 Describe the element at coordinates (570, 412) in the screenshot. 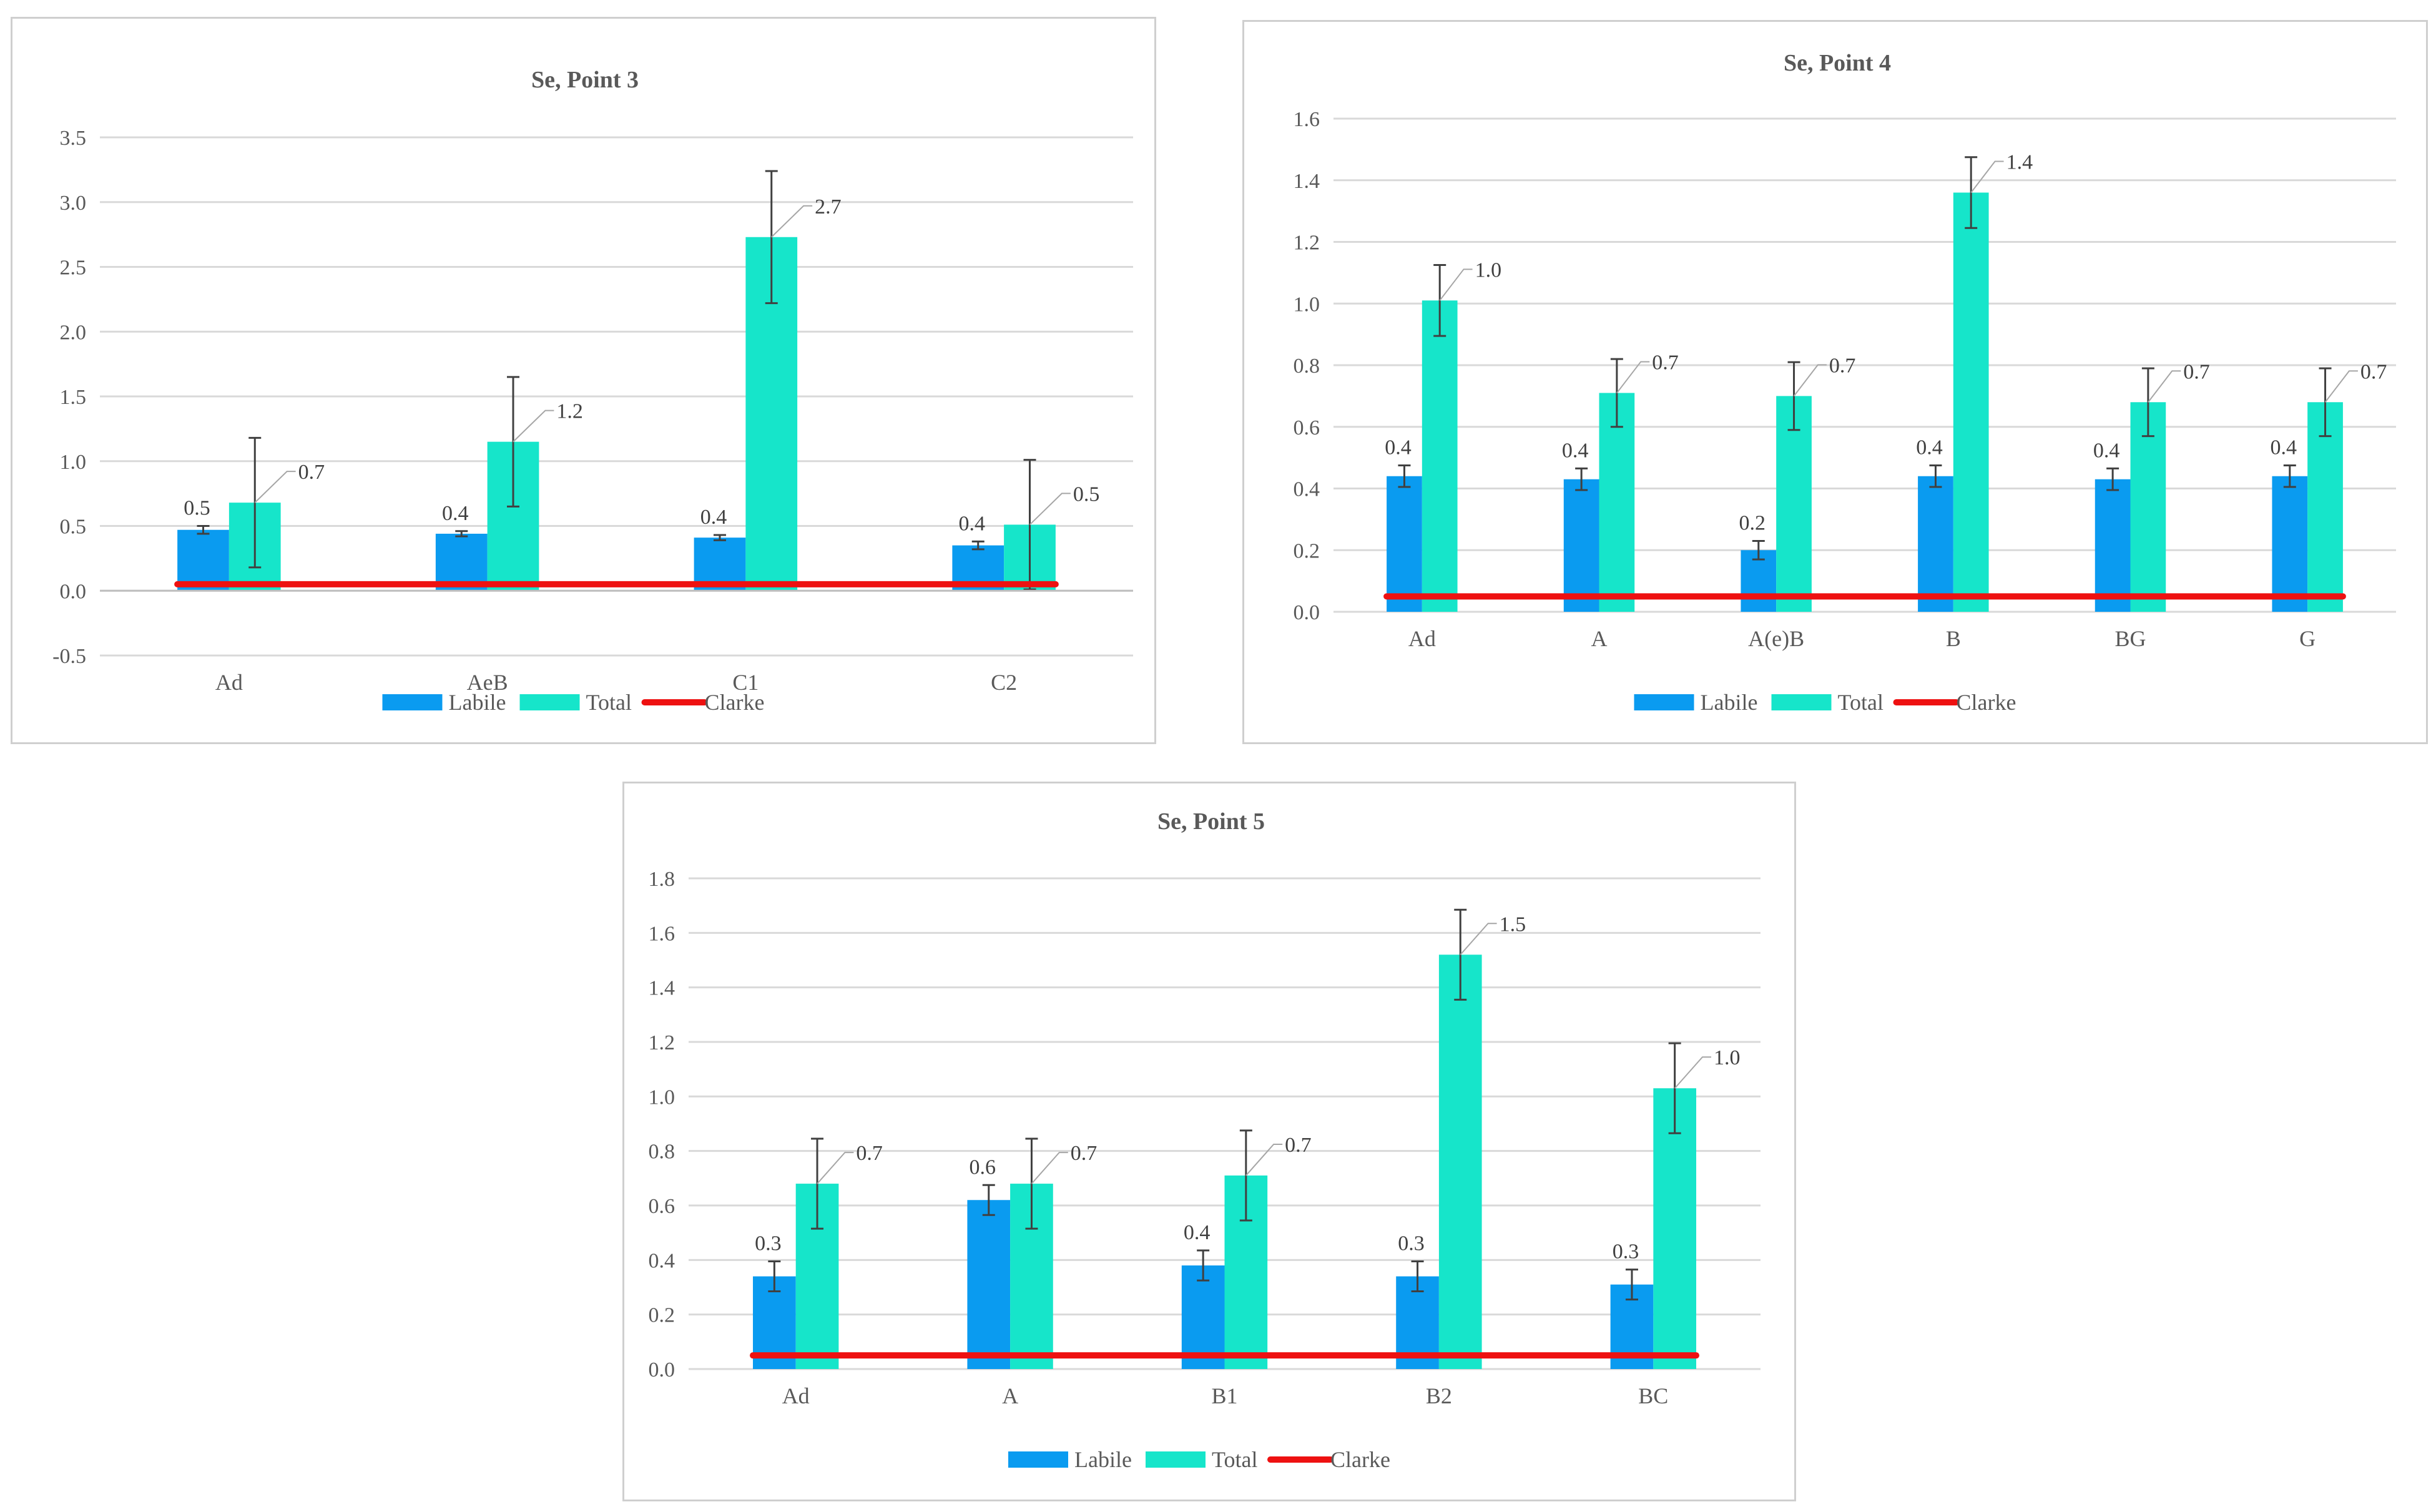

I see `data-label-total: 1.2` at that location.